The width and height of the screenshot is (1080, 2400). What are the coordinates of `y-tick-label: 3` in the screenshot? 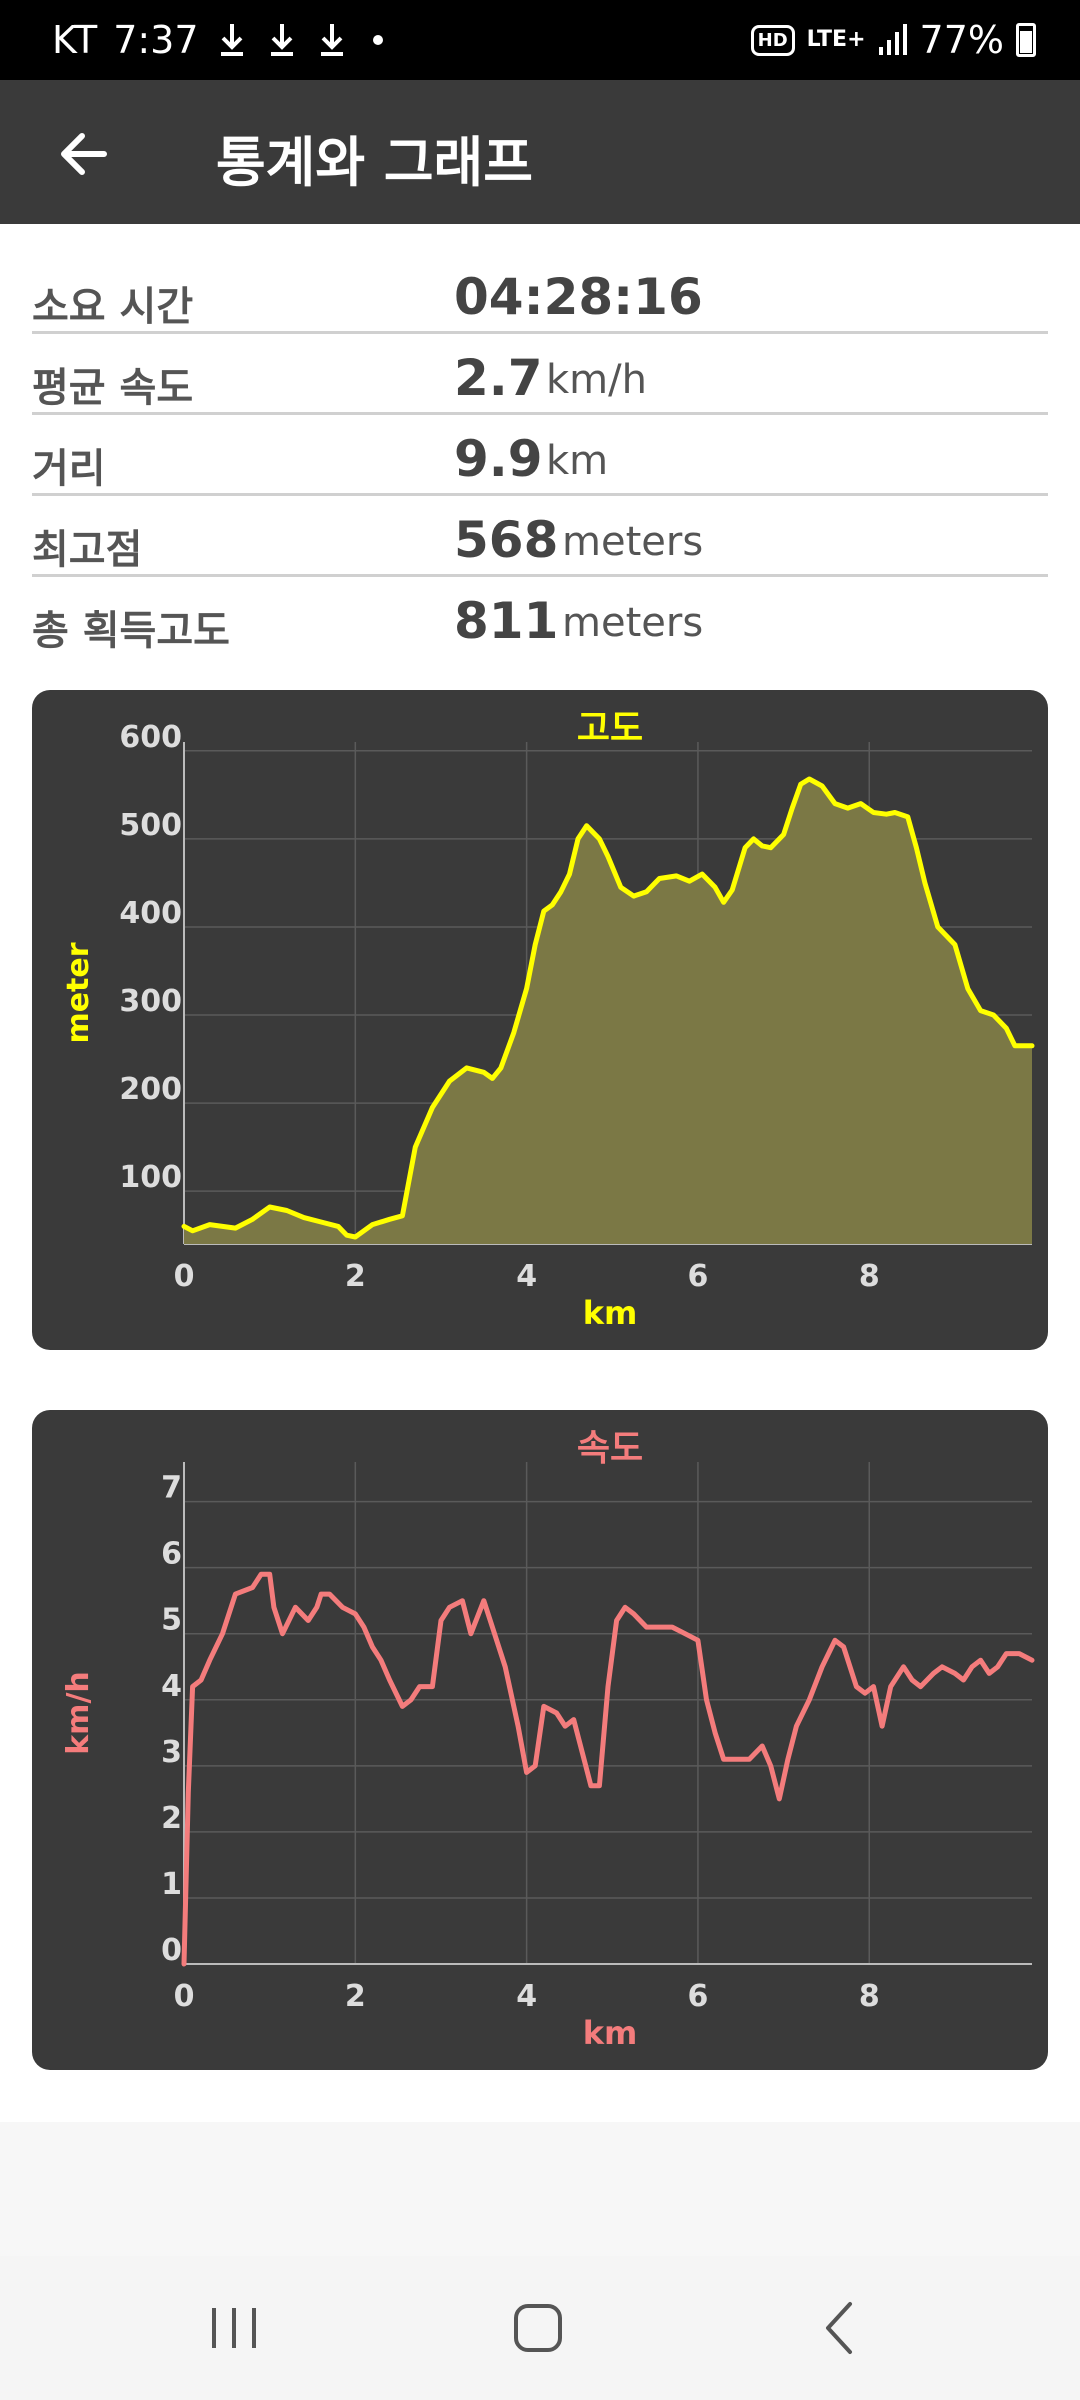 It's located at (171, 1752).